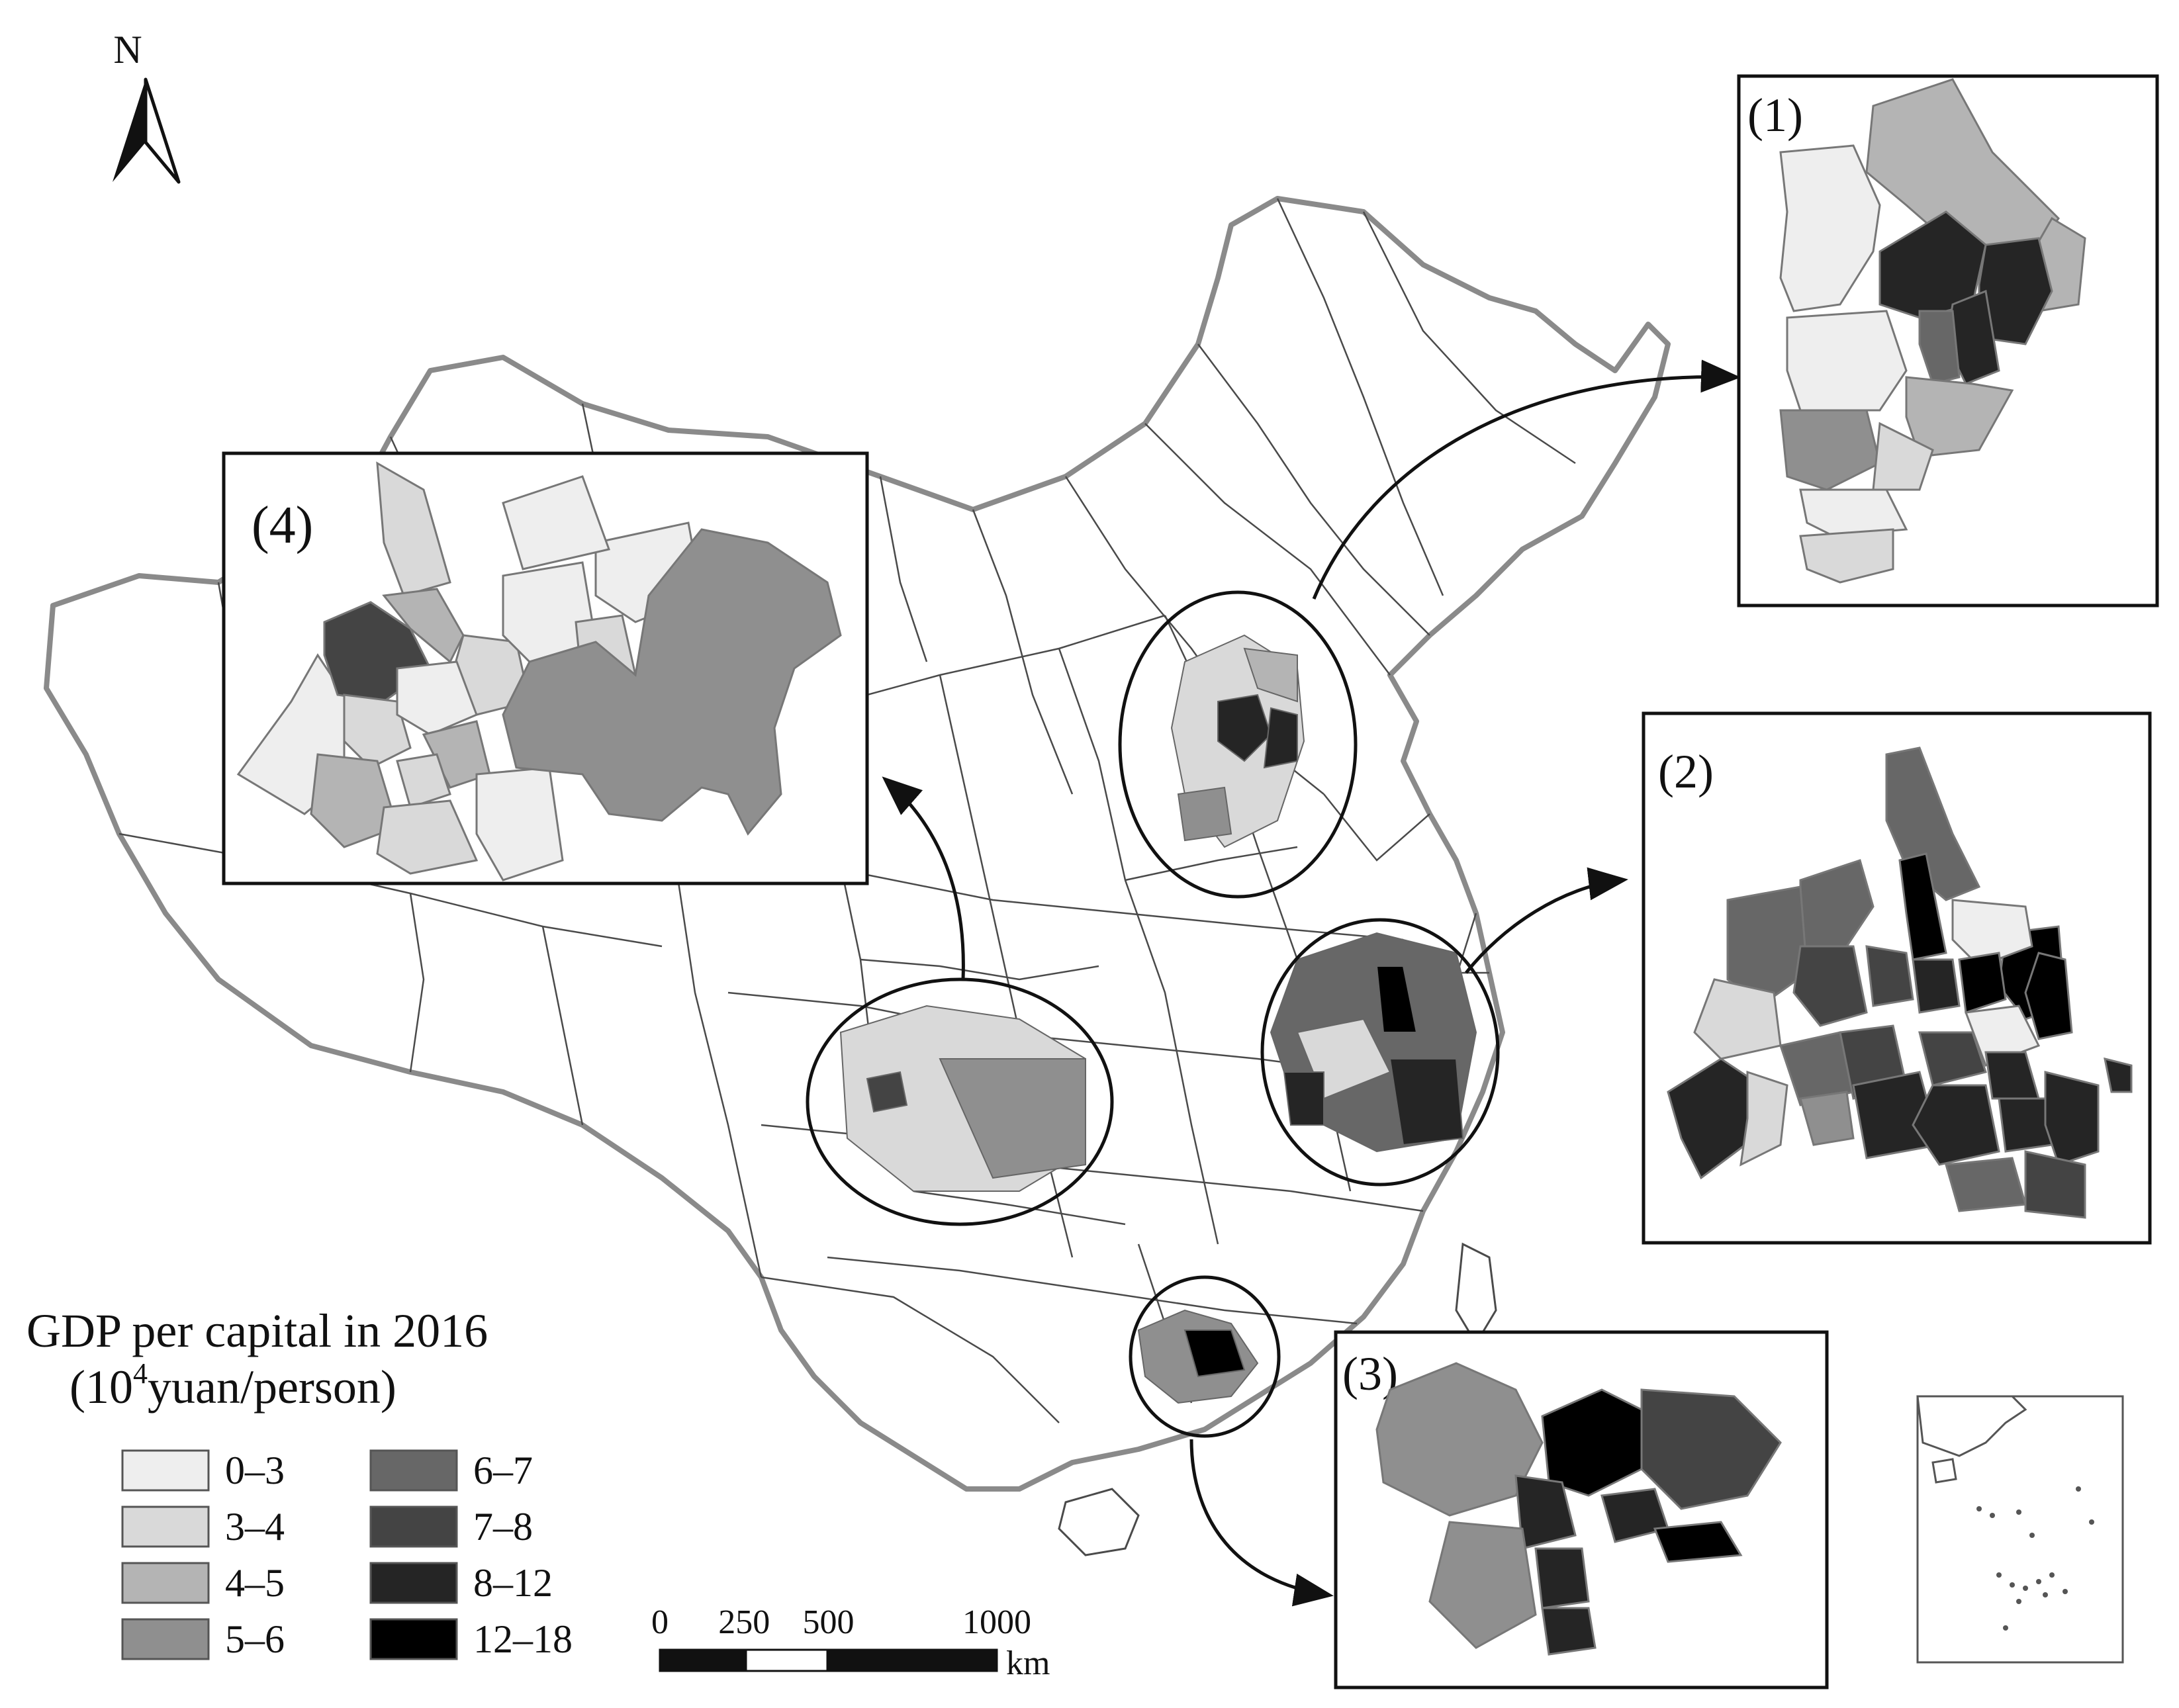 The image size is (2179, 1708). I want to click on legend-title: GDP per capital in 2016, so click(257, 1330).